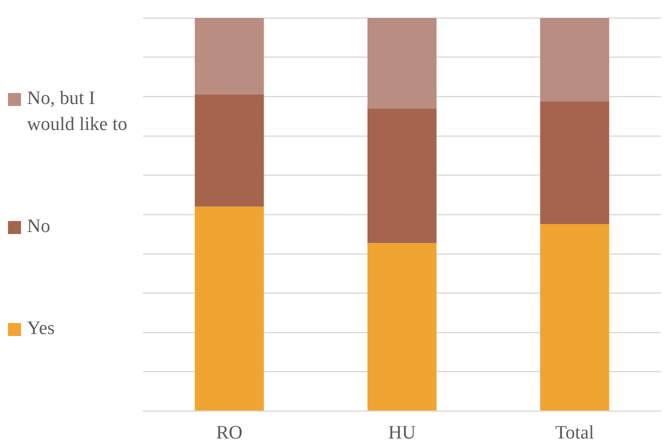 This screenshot has height=448, width=671. Describe the element at coordinates (41, 329) in the screenshot. I see `legend-label: Yes` at that location.